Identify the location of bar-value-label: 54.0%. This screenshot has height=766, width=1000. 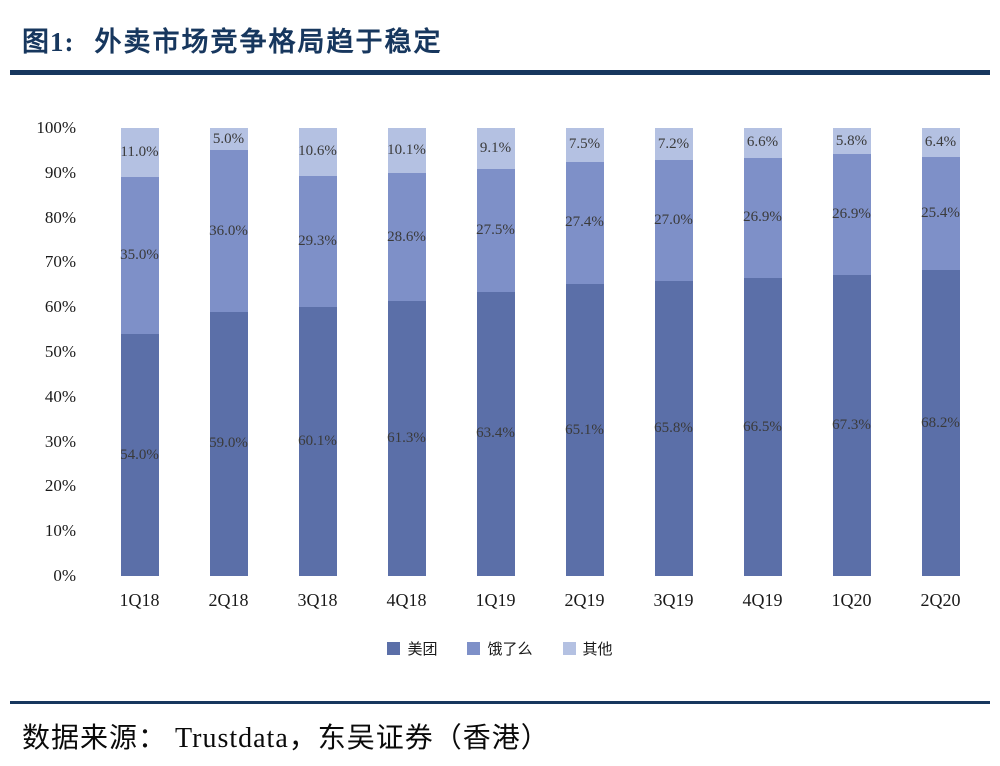
(139, 454).